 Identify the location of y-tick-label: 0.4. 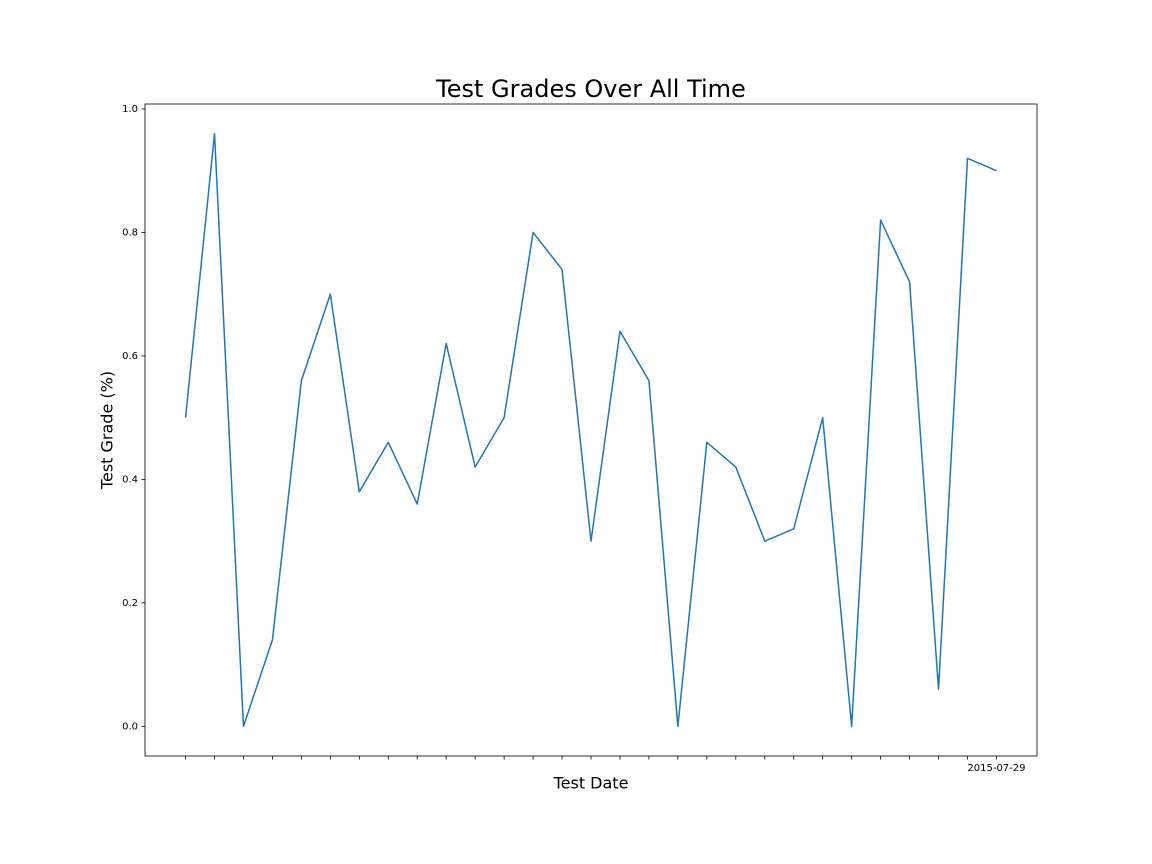
(130, 479).